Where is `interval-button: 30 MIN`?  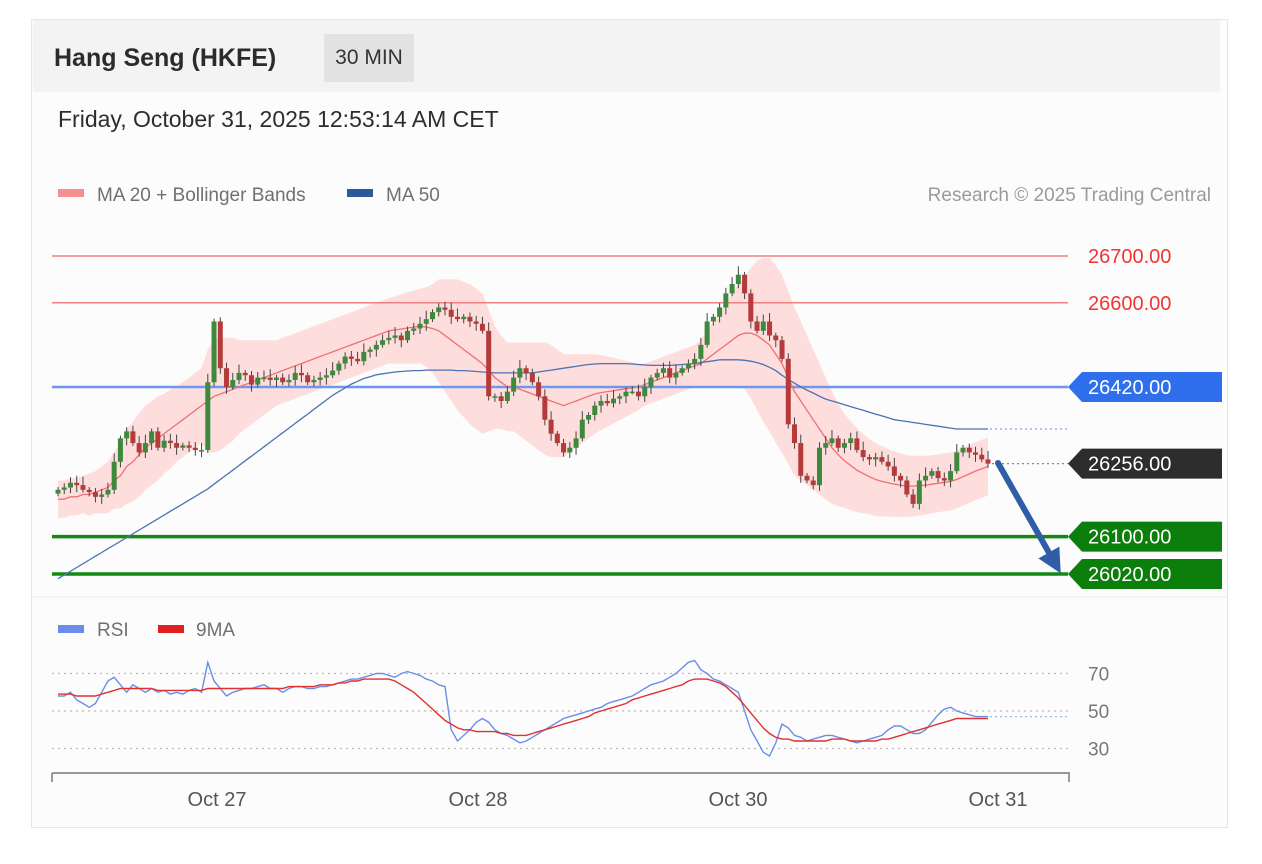 interval-button: 30 MIN is located at coordinates (369, 58).